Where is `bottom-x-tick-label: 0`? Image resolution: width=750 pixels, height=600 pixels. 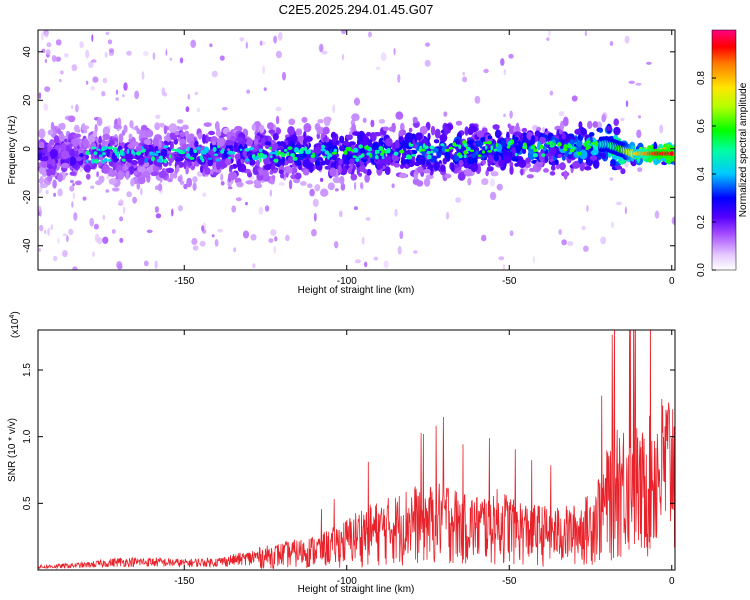 bottom-x-tick-label: 0 is located at coordinates (672, 581).